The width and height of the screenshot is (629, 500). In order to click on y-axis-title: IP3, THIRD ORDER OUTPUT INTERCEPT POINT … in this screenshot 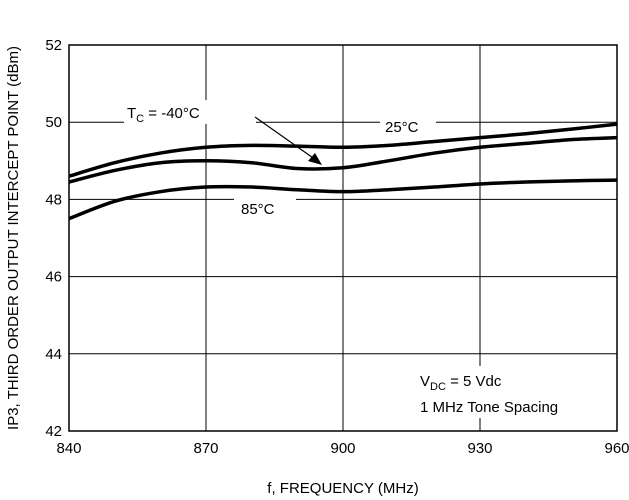, I will do `click(13, 238)`.